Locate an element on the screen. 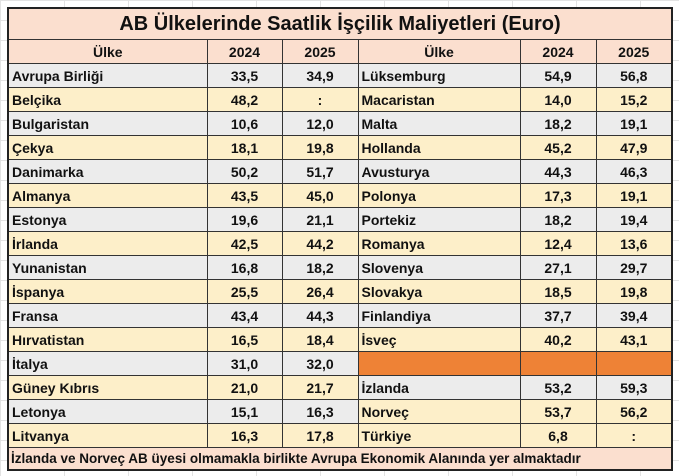 Image resolution: width=679 pixels, height=476 pixels. left-value-2025: : is located at coordinates (320, 99).